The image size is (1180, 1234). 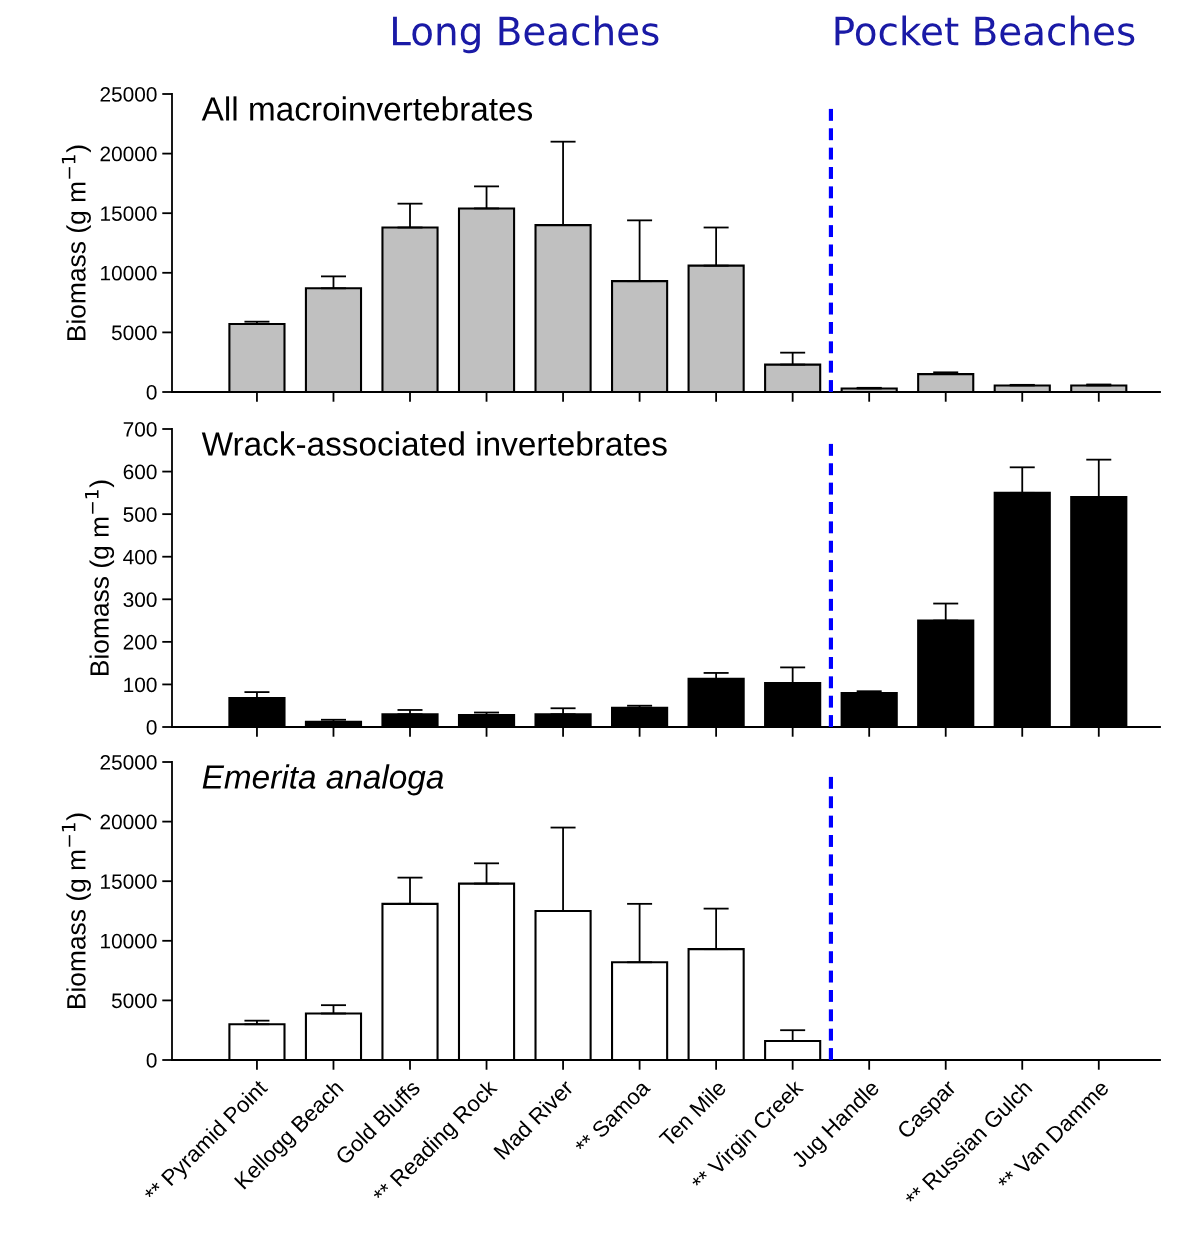 I want to click on y-tick-label: 200, so click(x=140, y=642).